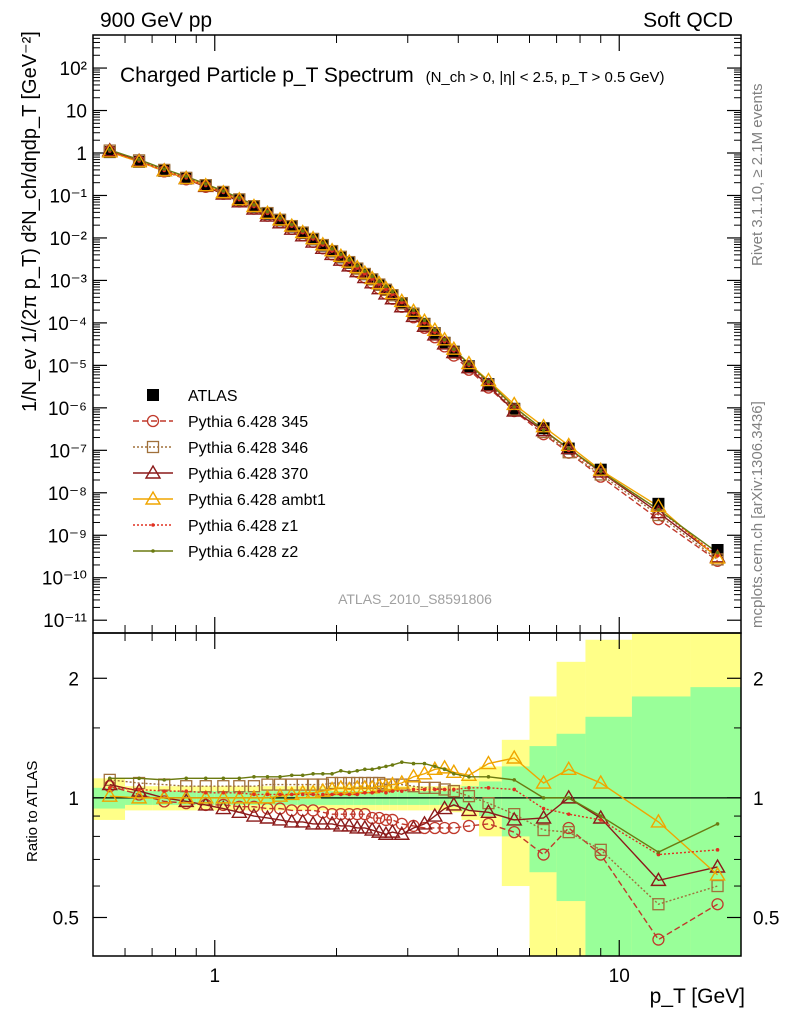 This screenshot has height=1024, width=786. I want to click on y-tick-label: 10⁻⁹, so click(67, 536).